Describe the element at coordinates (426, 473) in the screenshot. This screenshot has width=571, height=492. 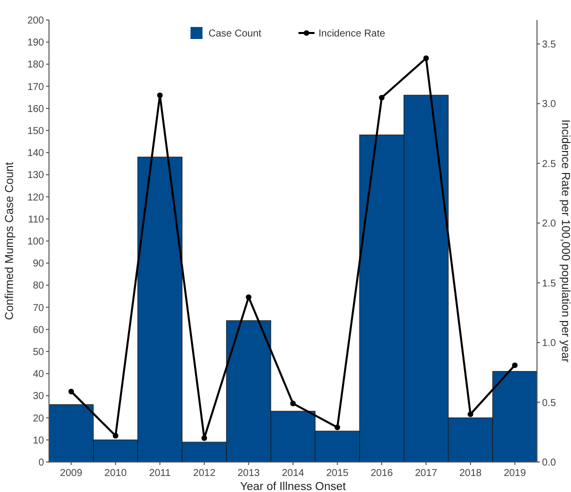
I see `x-tick-label: 2017` at that location.